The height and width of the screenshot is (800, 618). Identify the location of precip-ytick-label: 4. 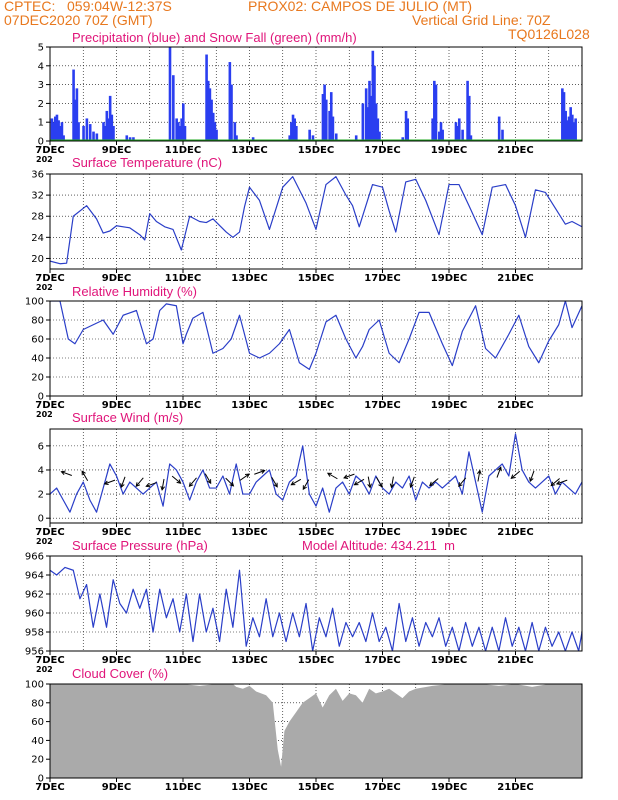
(41, 66).